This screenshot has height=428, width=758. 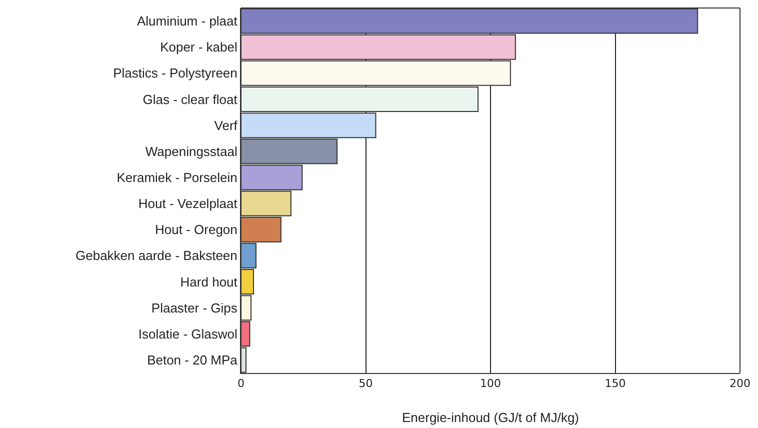 What do you see at coordinates (192, 360) in the screenshot?
I see `y-tick-label: Beton - 20 MPa` at bounding box center [192, 360].